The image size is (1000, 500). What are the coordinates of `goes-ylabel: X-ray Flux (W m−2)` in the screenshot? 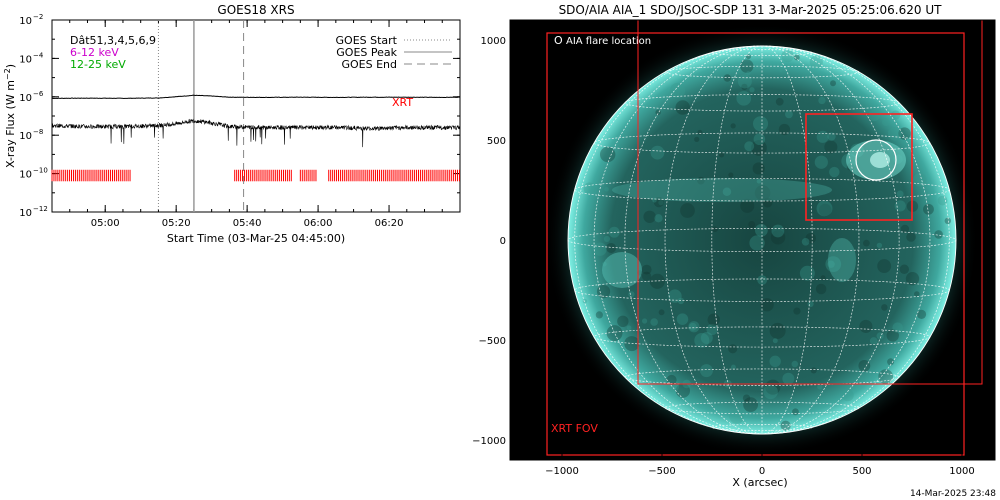 It's located at (10, 116).